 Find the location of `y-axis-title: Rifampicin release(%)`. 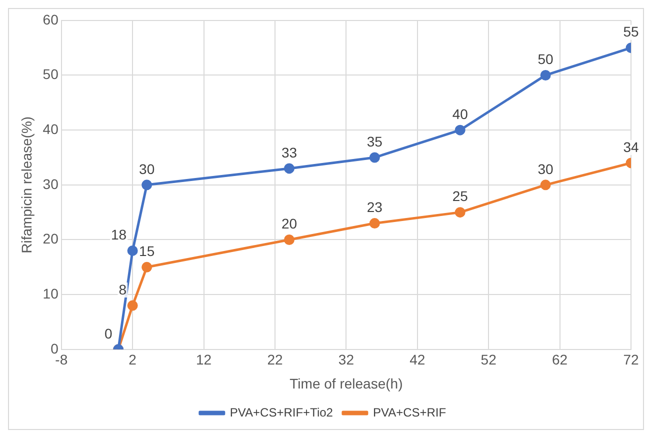

y-axis-title: Rifampicin release(%) is located at coordinates (26, 185).